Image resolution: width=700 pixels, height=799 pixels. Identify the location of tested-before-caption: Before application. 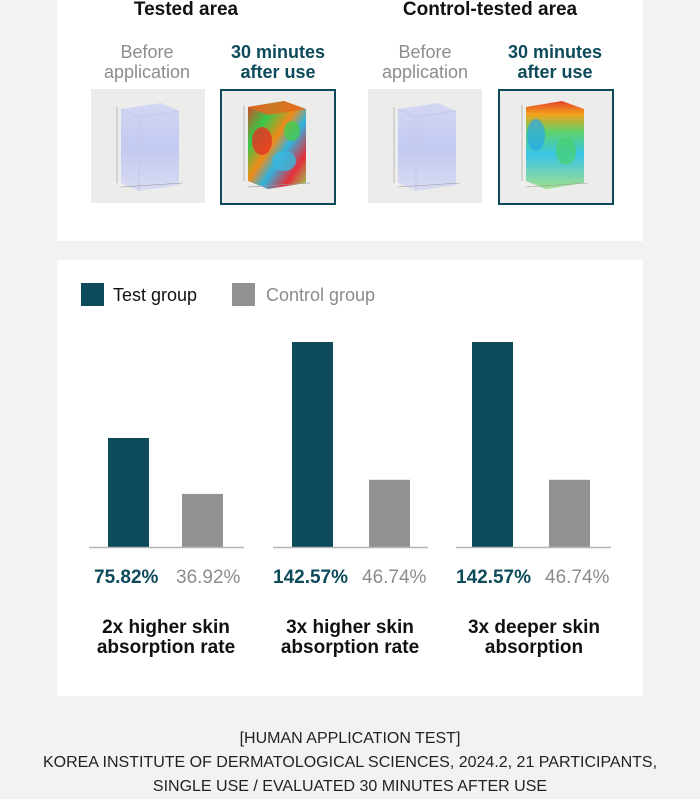
(147, 62).